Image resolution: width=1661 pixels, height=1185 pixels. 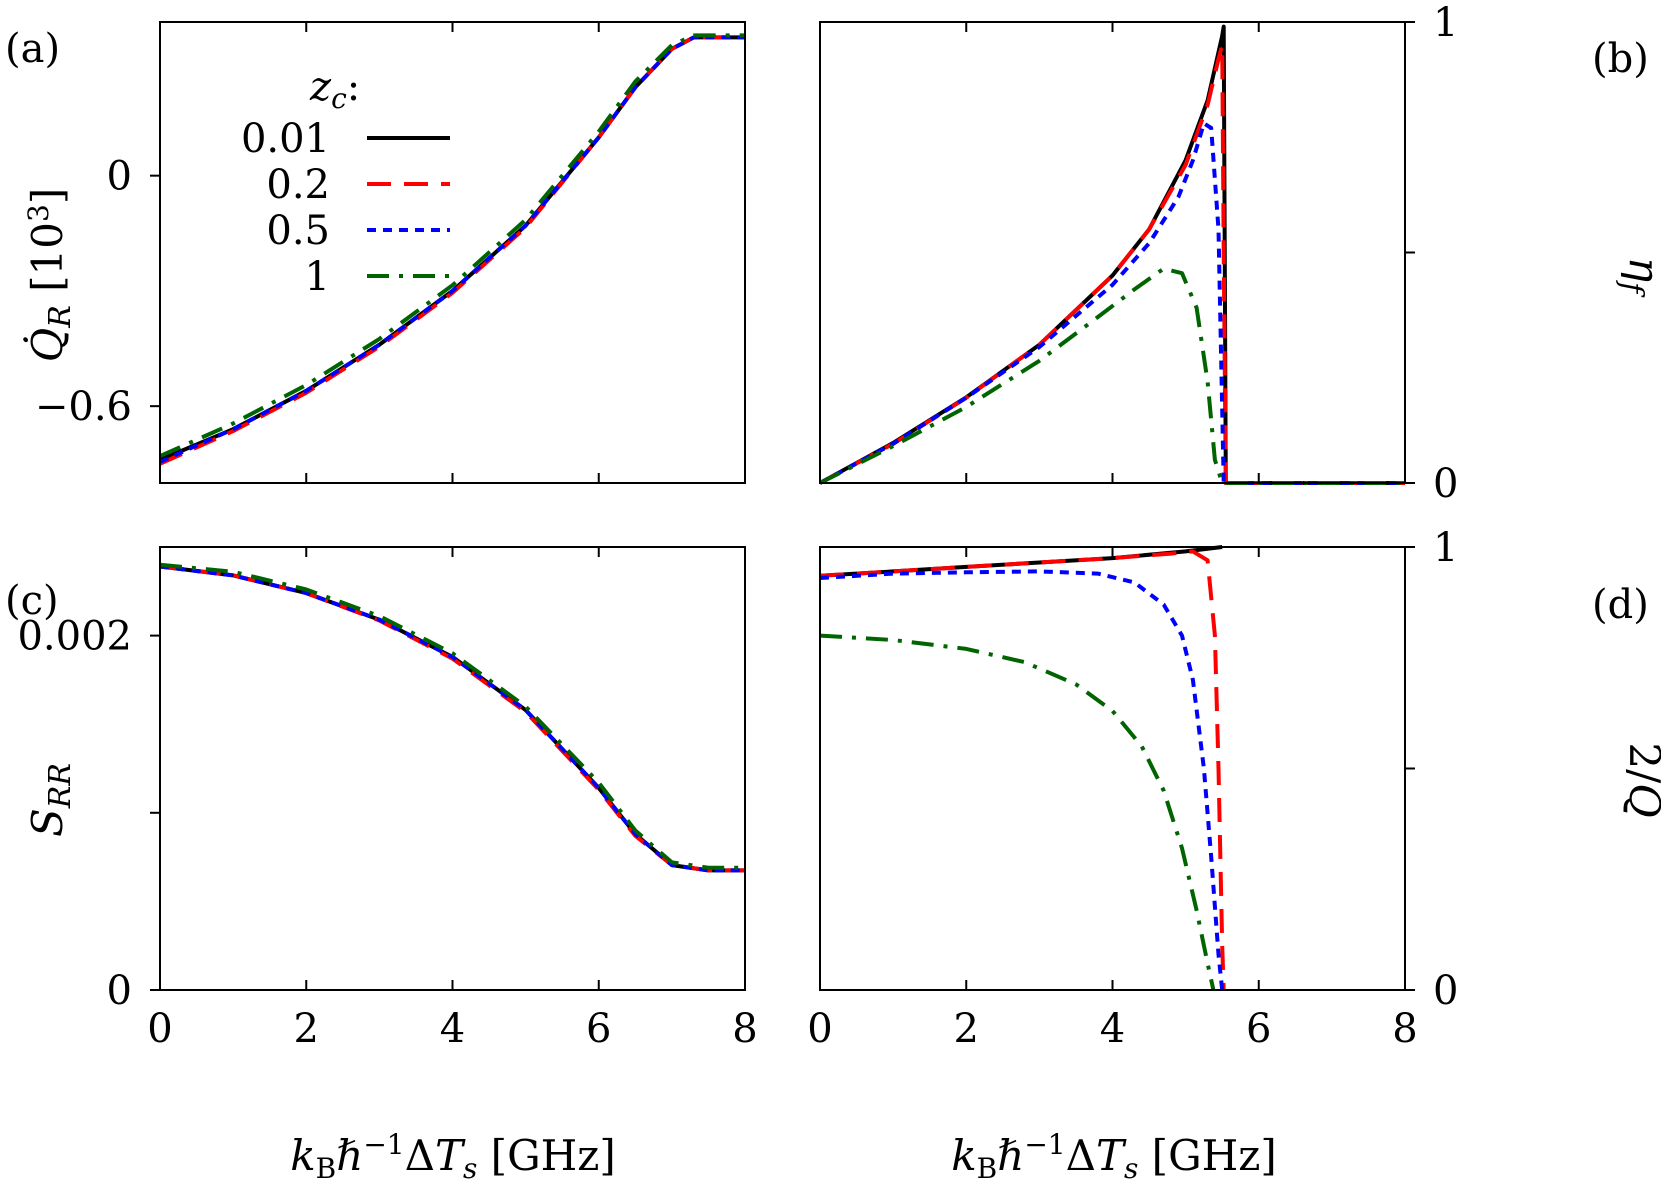 What do you see at coordinates (50, 275) in the screenshot?
I see `ylabel-a: Q̇R [103]` at bounding box center [50, 275].